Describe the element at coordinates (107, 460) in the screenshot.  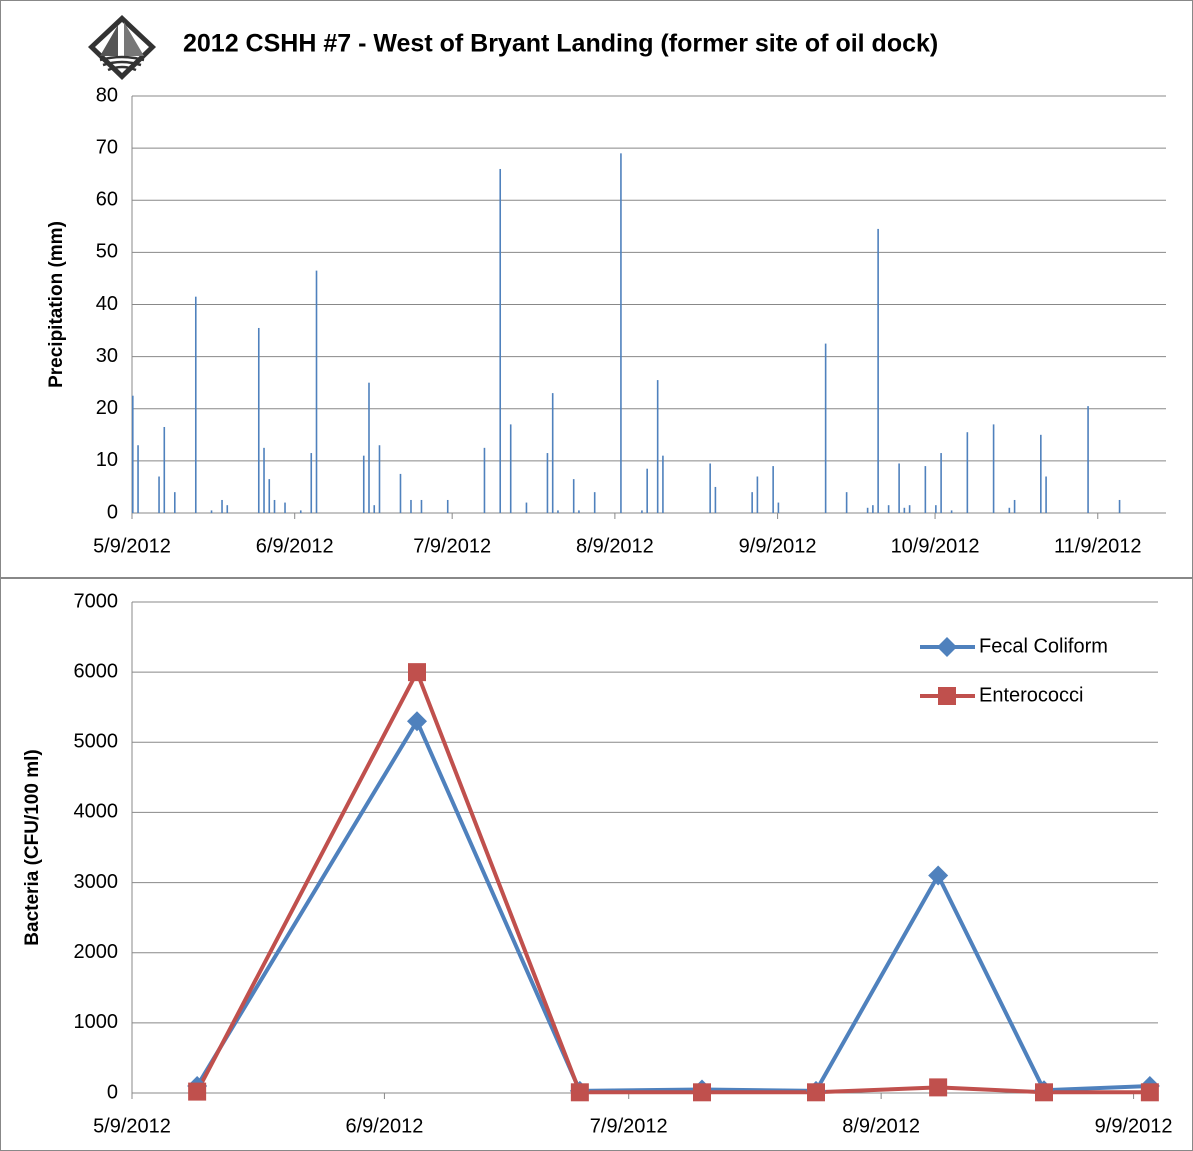
I see `y-tick-label: 10` at that location.